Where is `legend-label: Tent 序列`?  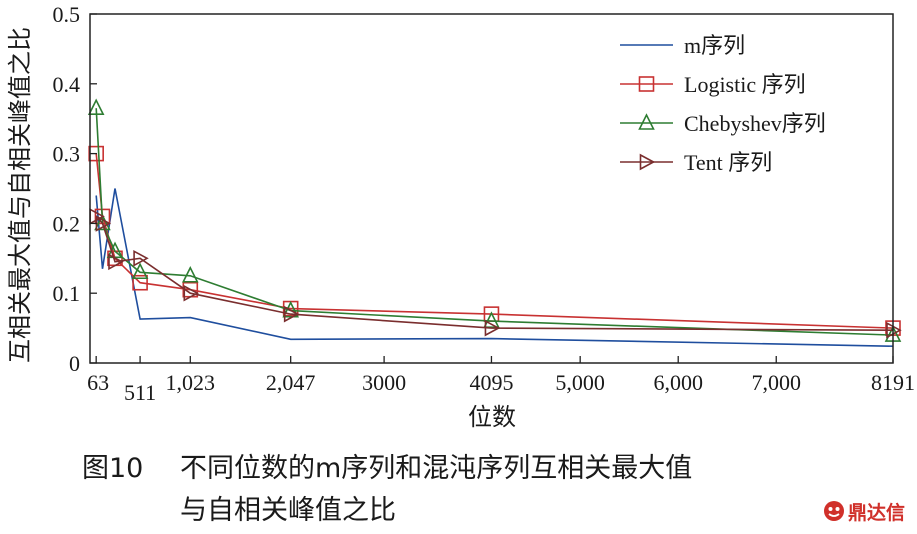
legend-label: Tent 序列 is located at coordinates (728, 162).